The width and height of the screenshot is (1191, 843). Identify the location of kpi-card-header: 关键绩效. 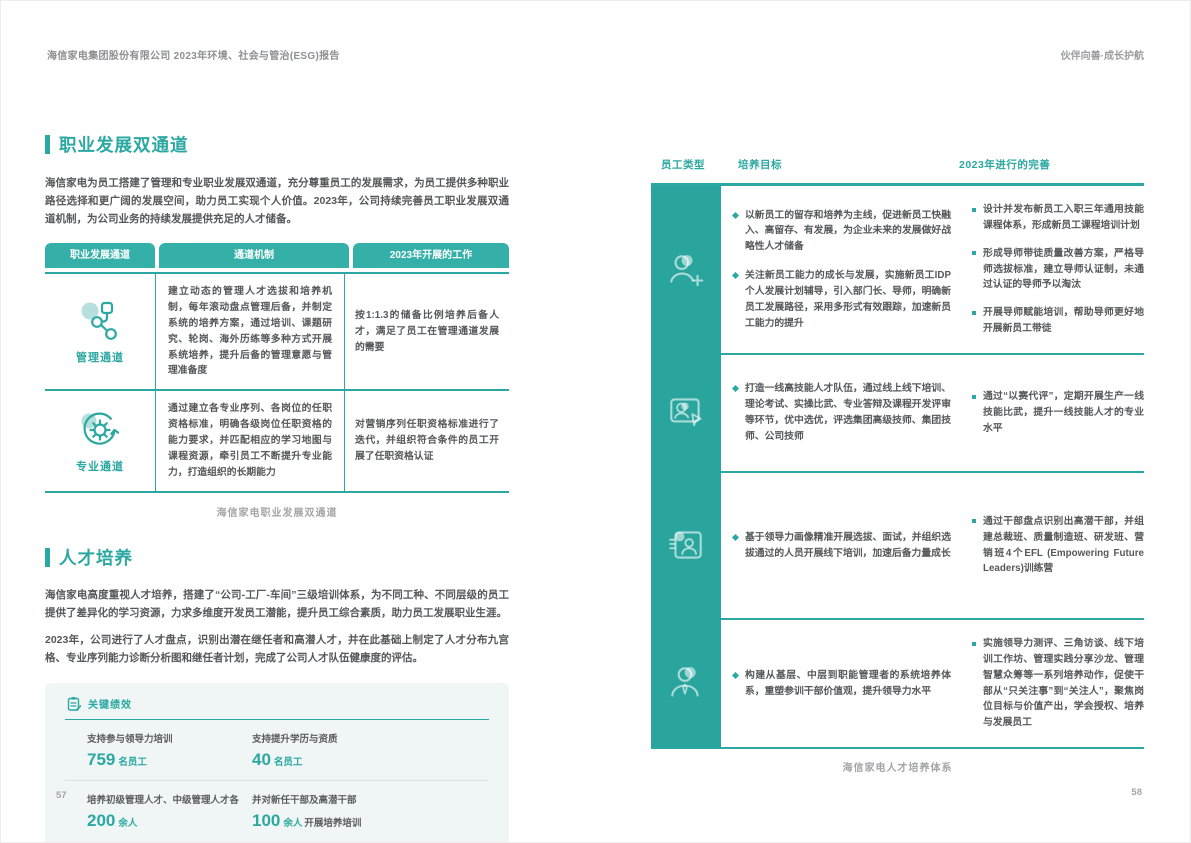
(277, 708).